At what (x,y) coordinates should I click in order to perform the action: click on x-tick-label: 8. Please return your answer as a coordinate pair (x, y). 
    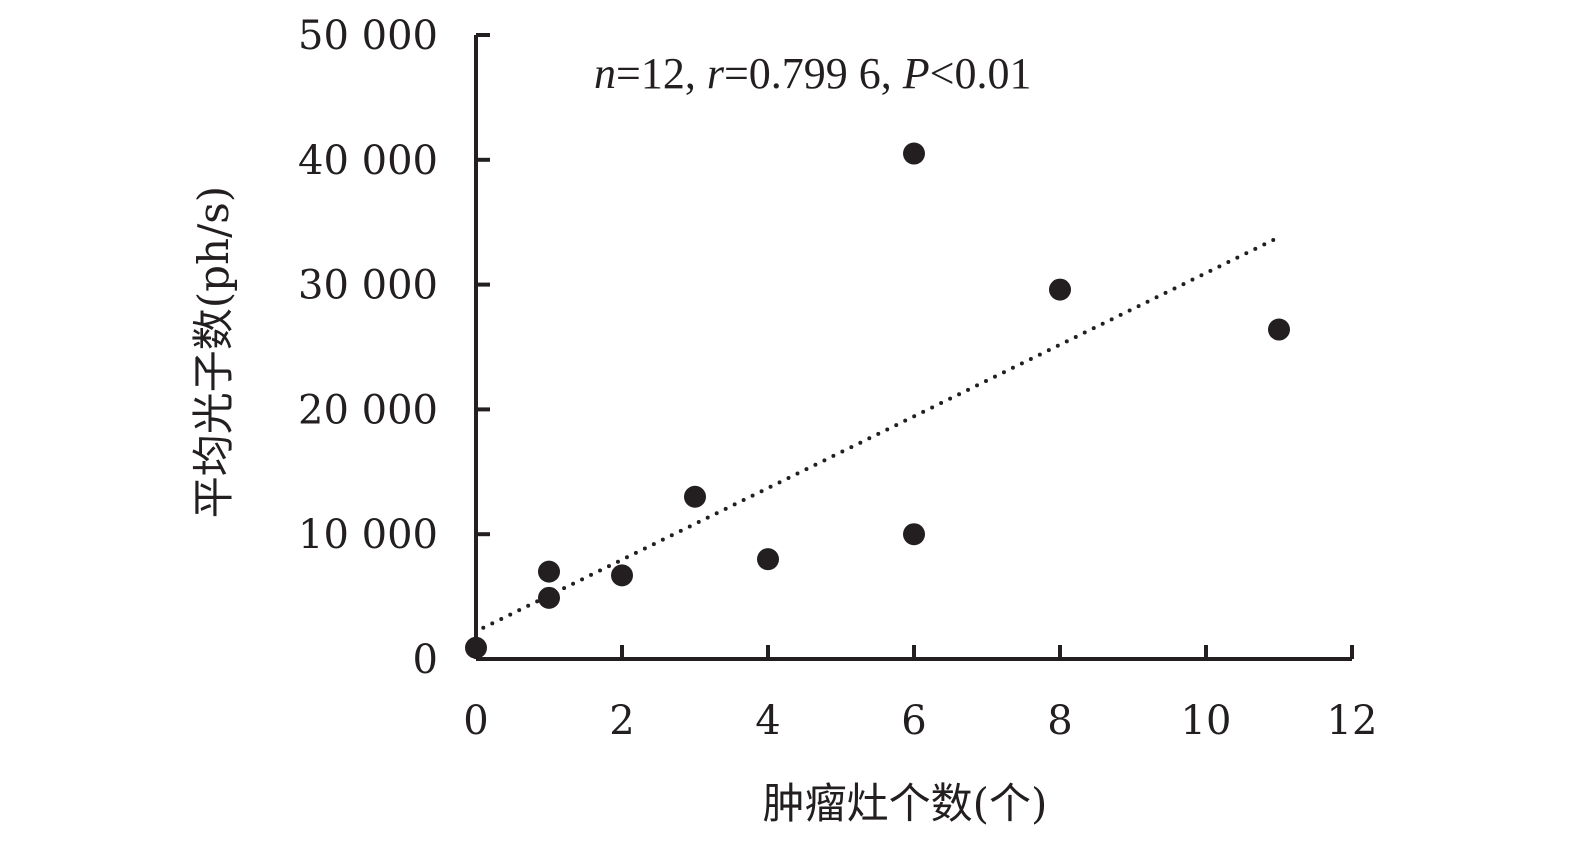
    Looking at the image, I should click on (1059, 721).